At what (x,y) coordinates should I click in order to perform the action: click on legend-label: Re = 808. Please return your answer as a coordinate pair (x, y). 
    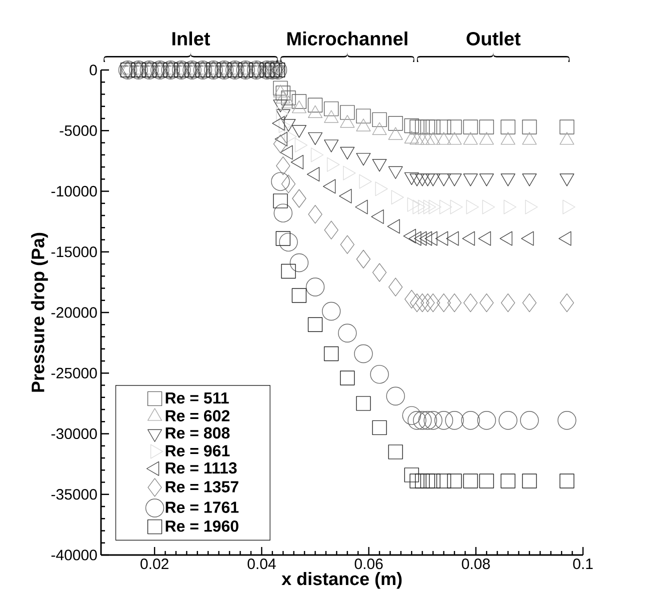
    Looking at the image, I should click on (198, 433).